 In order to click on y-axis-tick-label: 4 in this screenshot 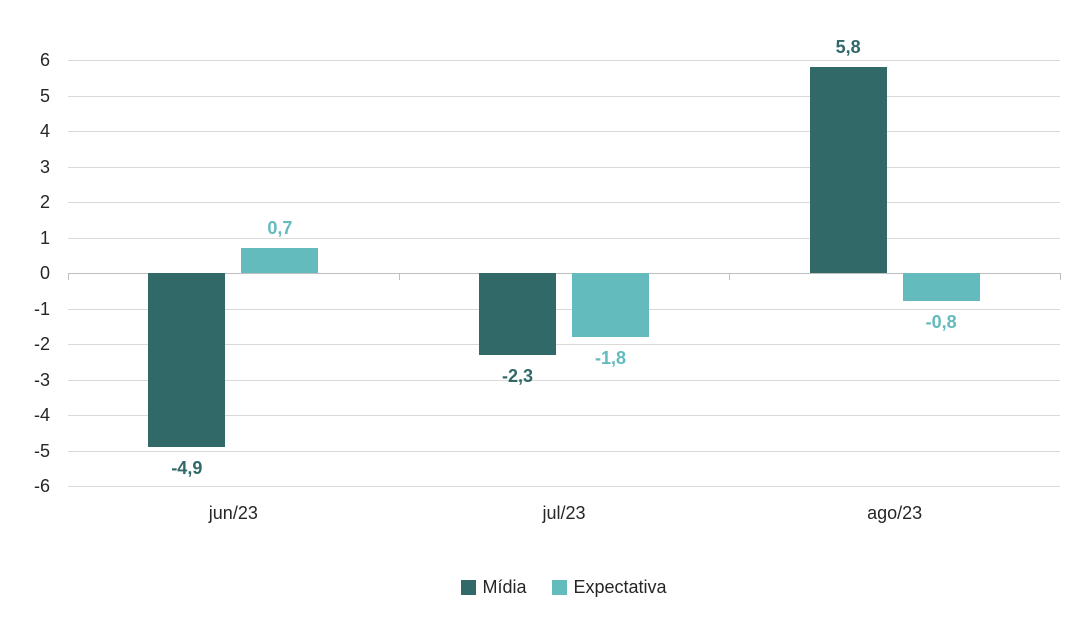, I will do `click(44, 131)`.